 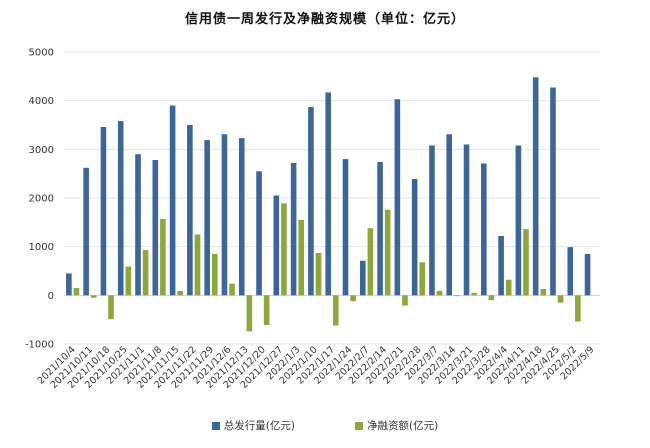 I want to click on y-tick-label: 5000, so click(x=41, y=53).